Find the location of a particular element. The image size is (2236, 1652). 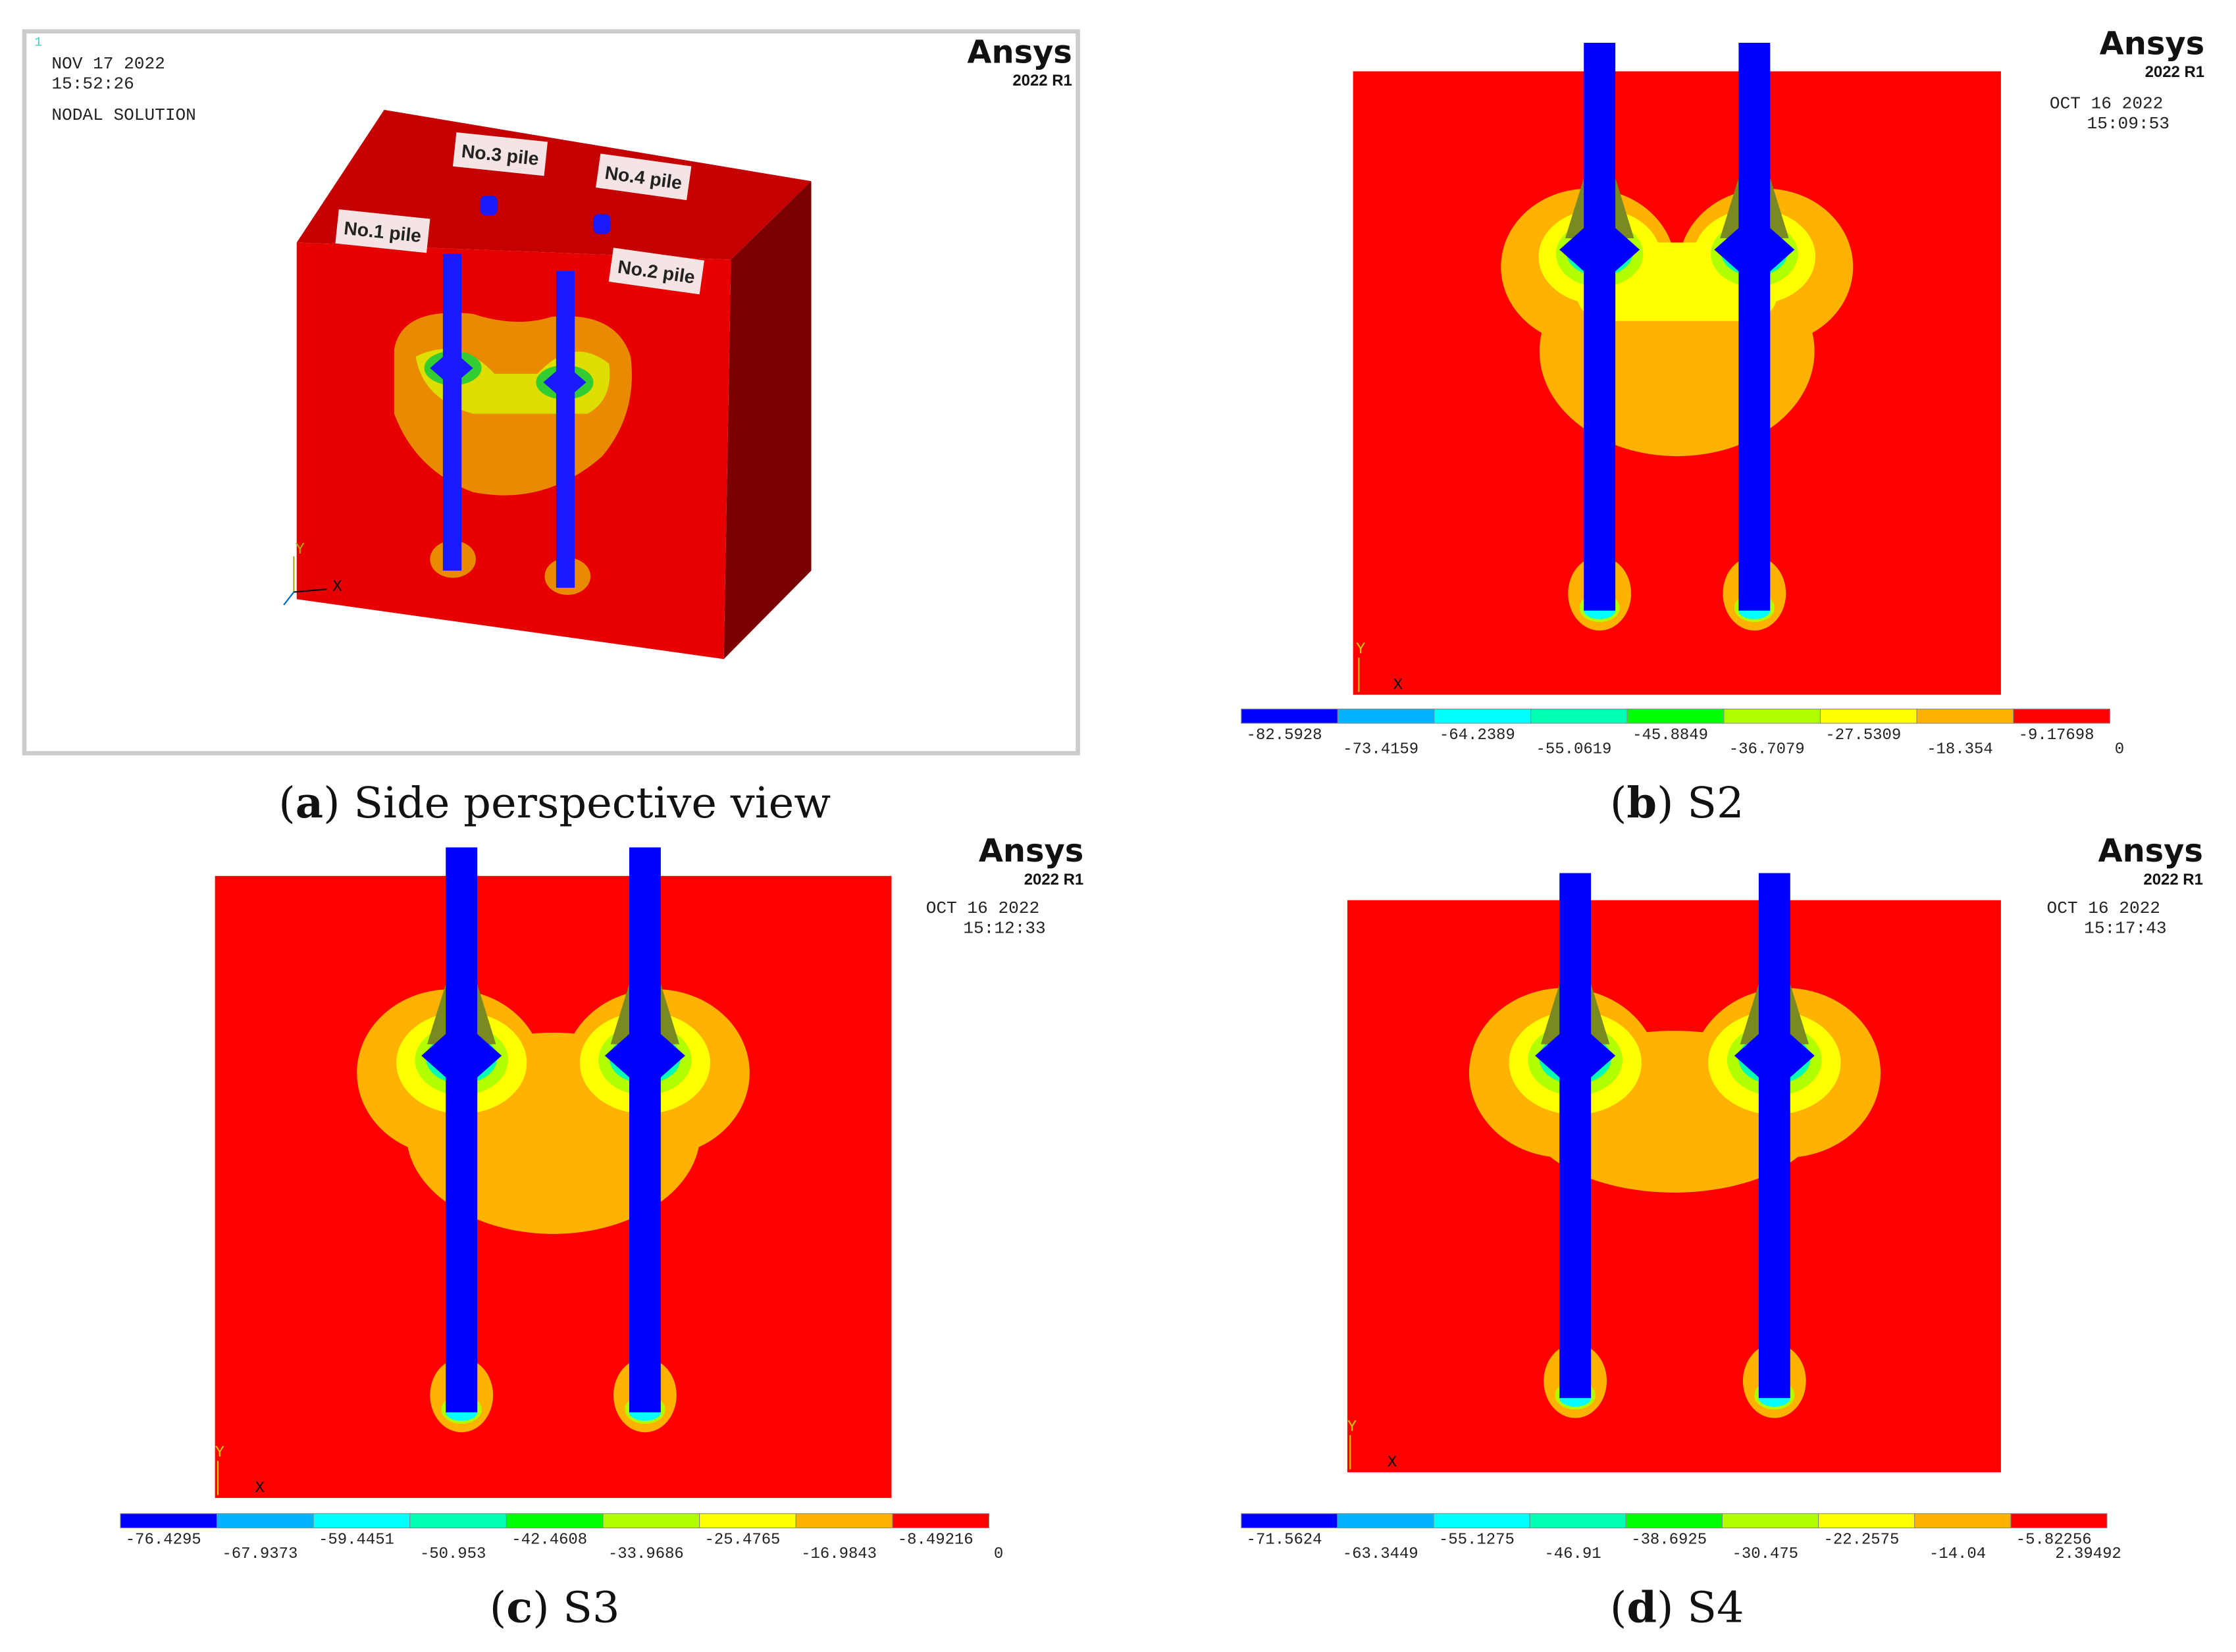

colorbar-label: 2.39492 is located at coordinates (2088, 1554).